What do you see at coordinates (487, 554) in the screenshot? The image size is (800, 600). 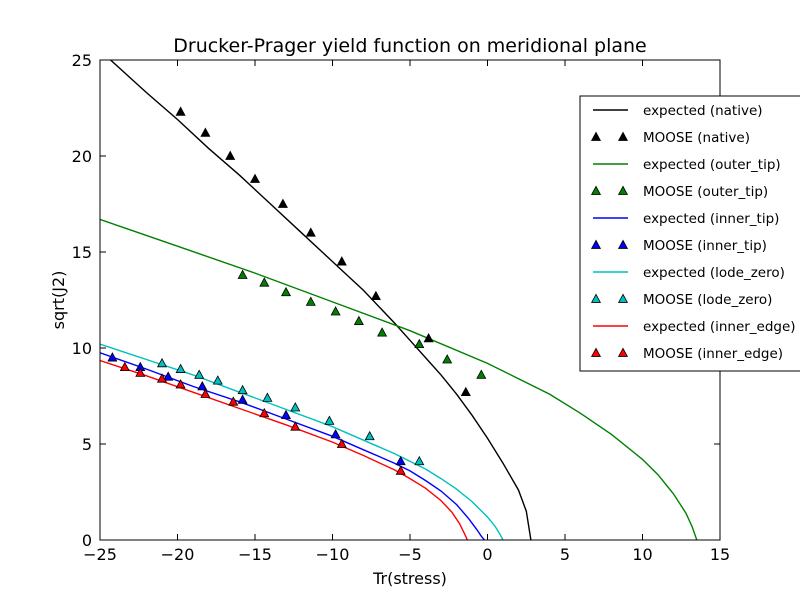 I see `x-tick-label: 0` at bounding box center [487, 554].